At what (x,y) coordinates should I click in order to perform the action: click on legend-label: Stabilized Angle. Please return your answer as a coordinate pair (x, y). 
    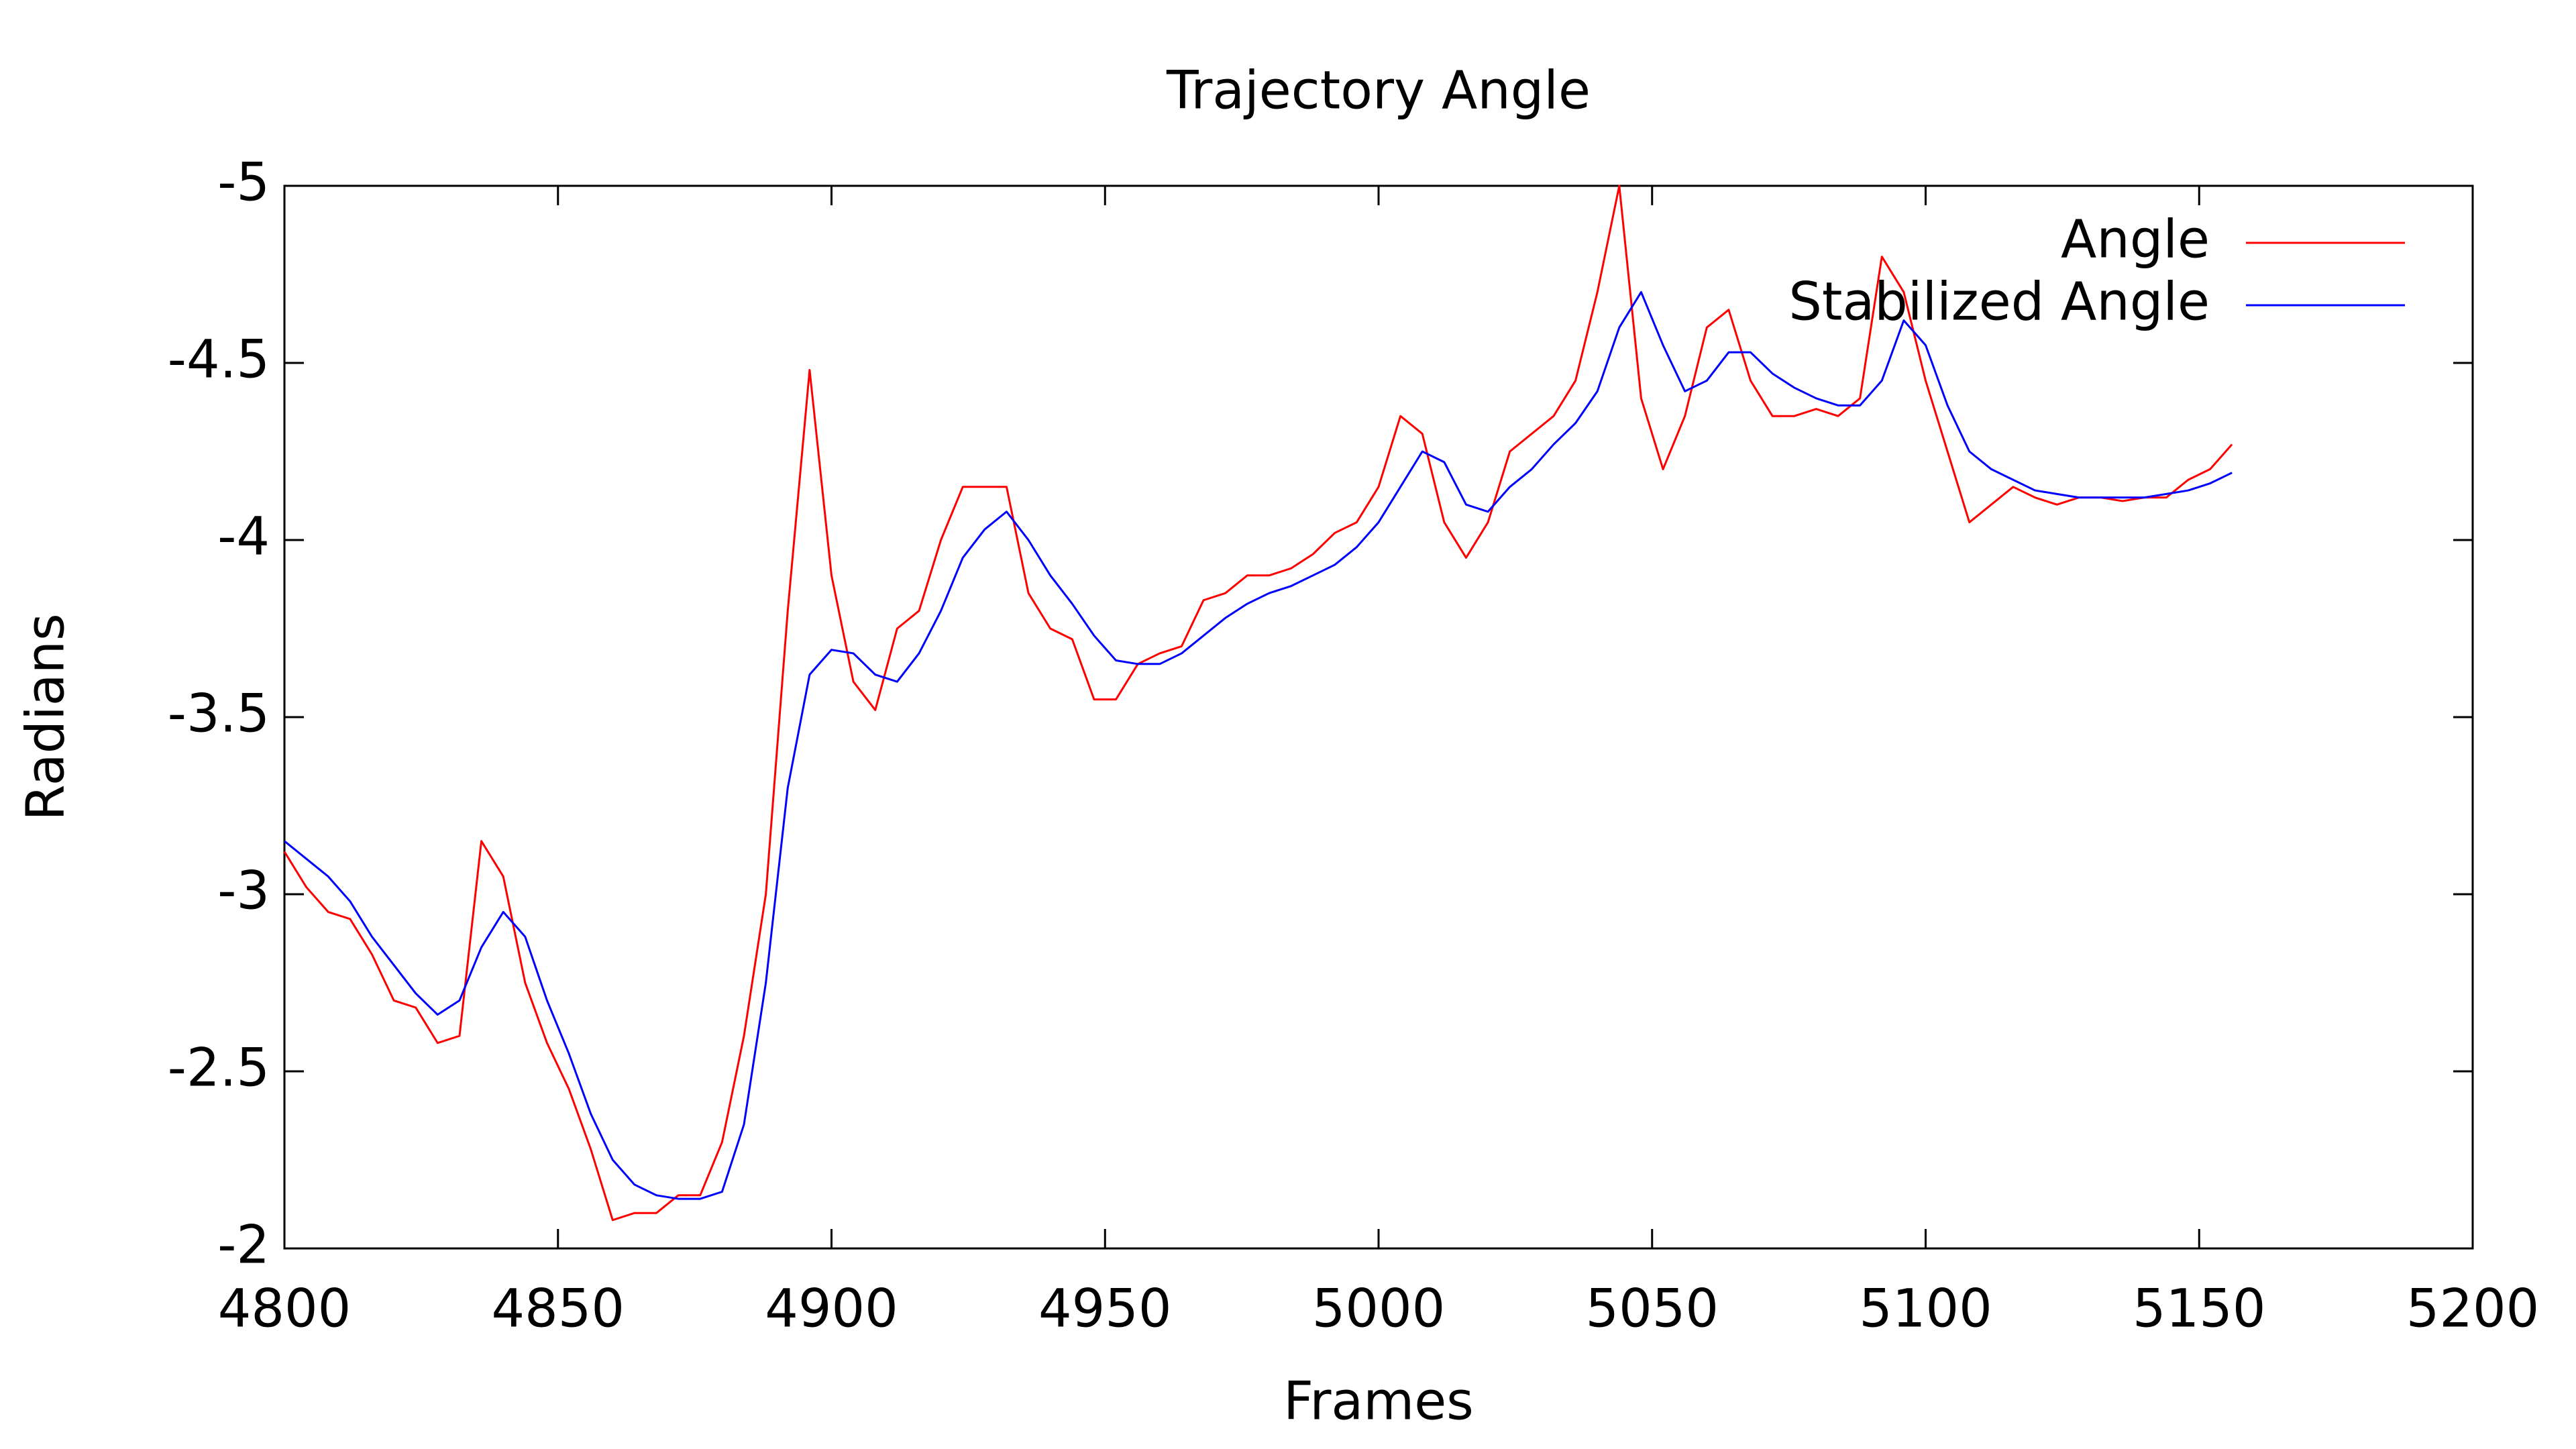
    Looking at the image, I should click on (1999, 302).